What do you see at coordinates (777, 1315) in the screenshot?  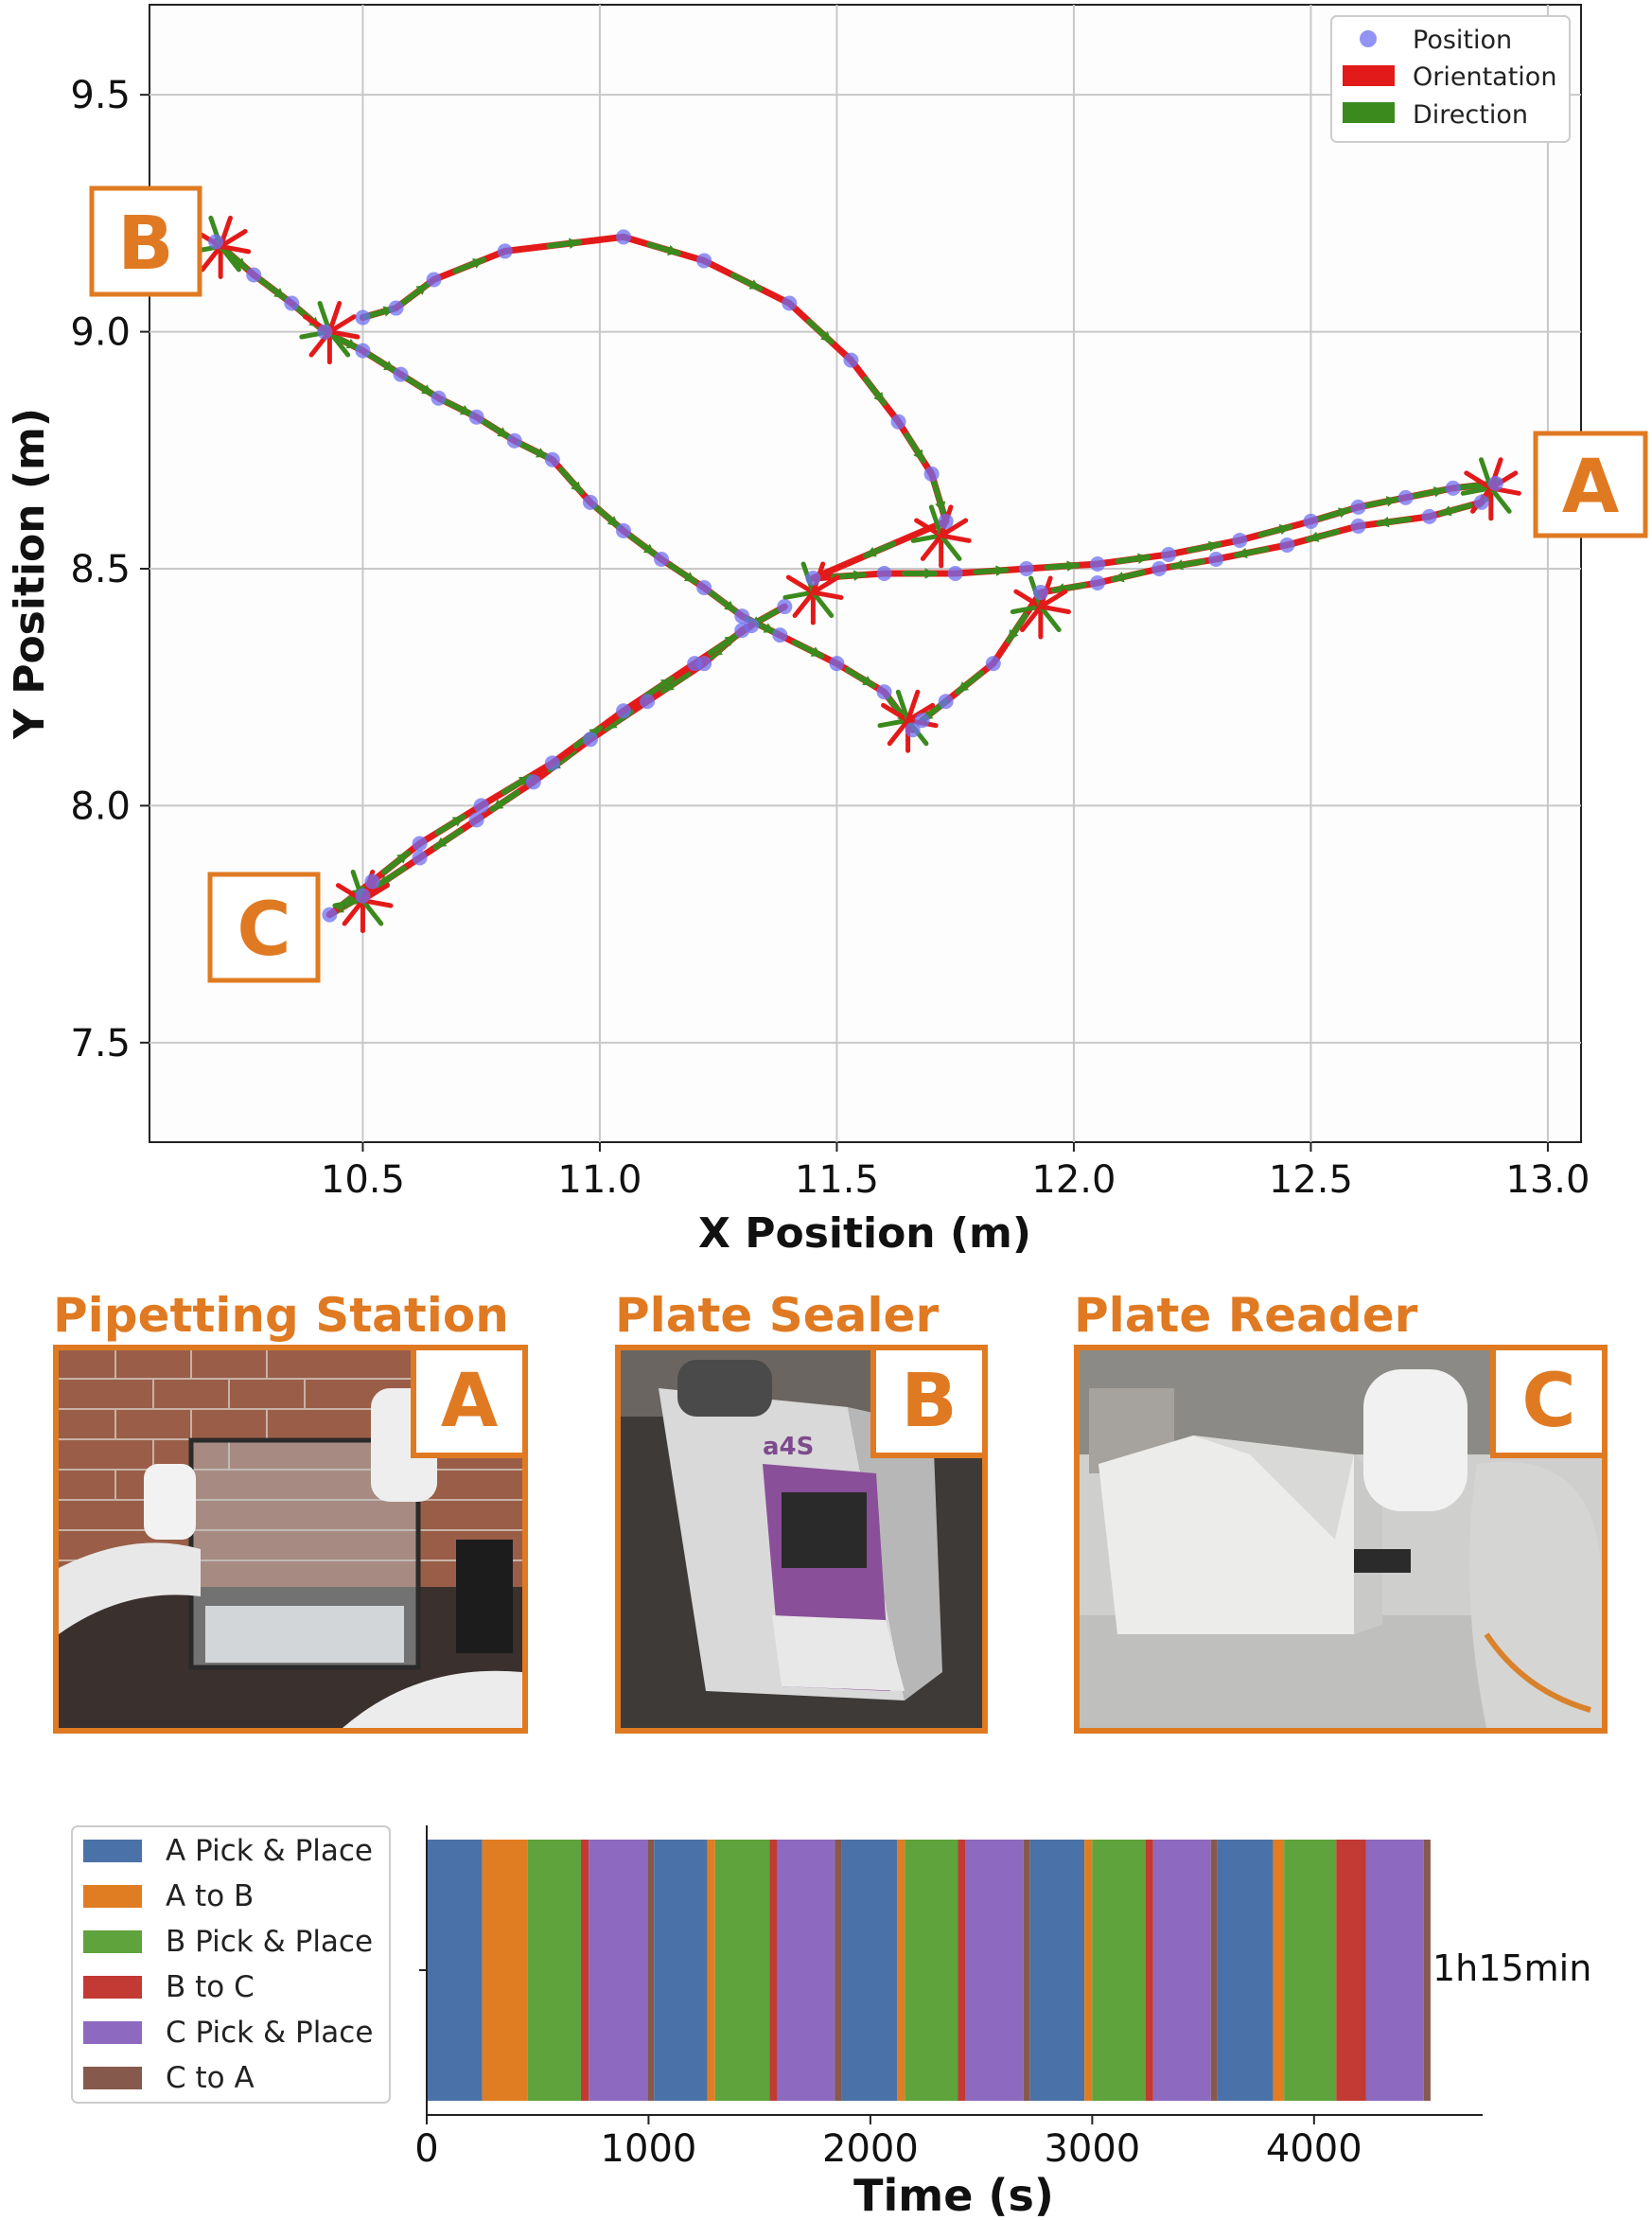 I see `station-title-sealer: Plate Sealer` at bounding box center [777, 1315].